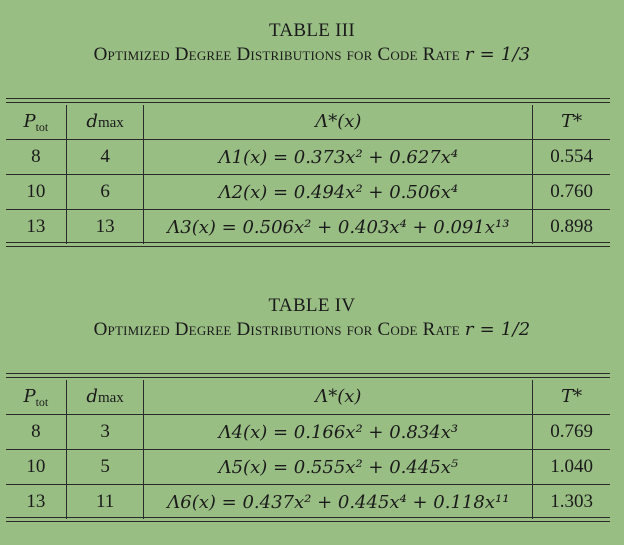  Describe the element at coordinates (312, 30) in the screenshot. I see `table-number: TABLE III` at that location.